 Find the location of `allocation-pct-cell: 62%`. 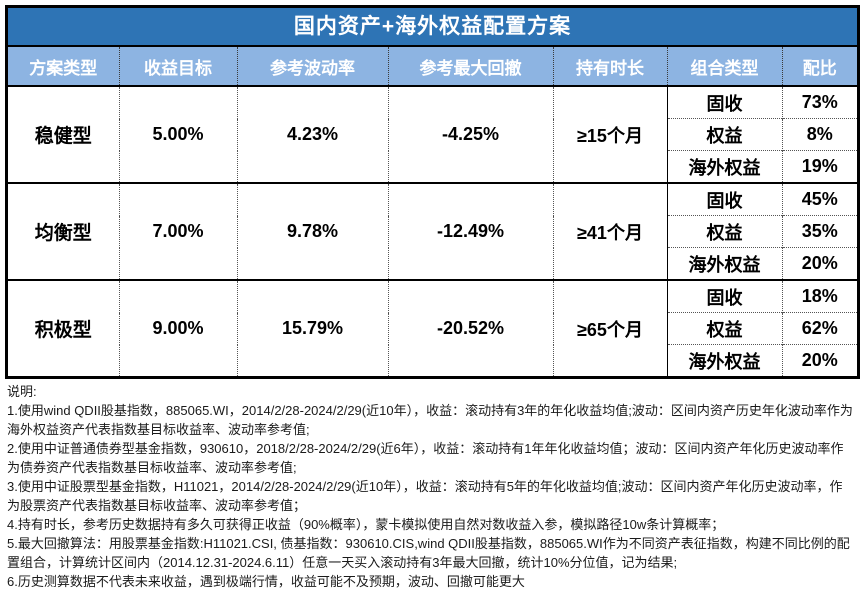

allocation-pct-cell: 62% is located at coordinates (819, 328).